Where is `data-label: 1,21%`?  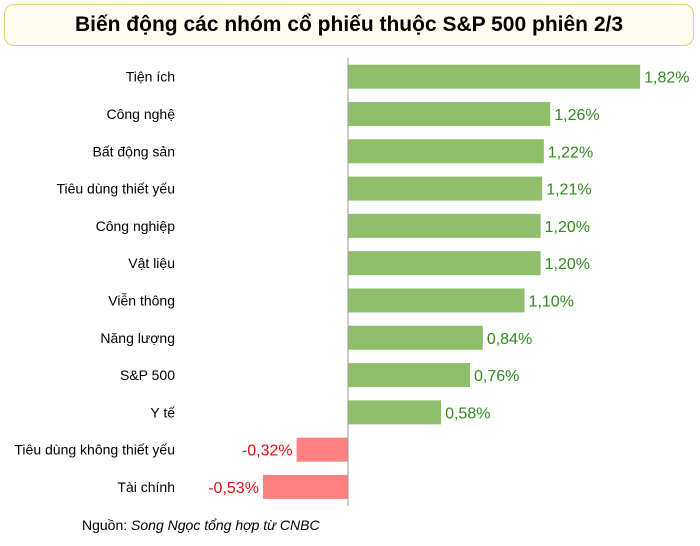 data-label: 1,21% is located at coordinates (568, 190).